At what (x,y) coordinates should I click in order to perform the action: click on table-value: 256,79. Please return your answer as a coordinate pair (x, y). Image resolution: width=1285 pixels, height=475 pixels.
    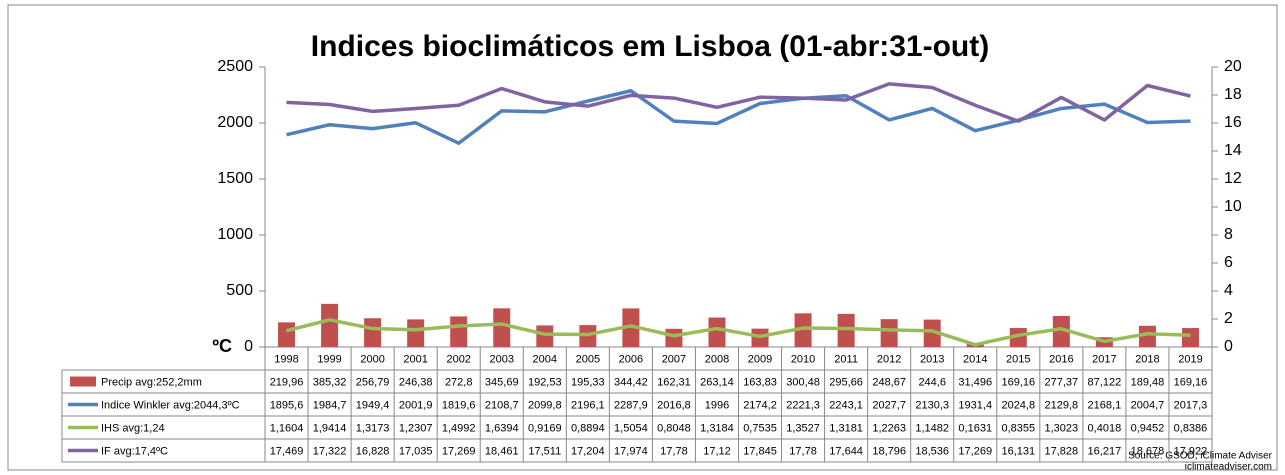
    Looking at the image, I should click on (373, 382).